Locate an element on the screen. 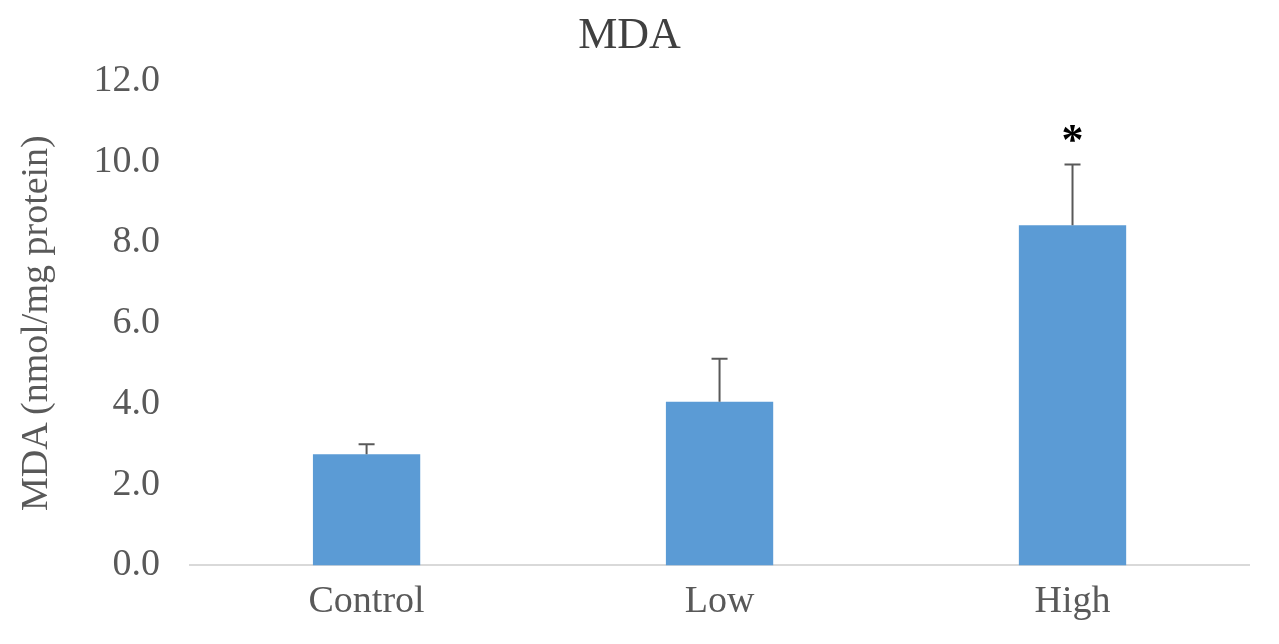 The width and height of the screenshot is (1279, 644). x-tick-label: Low is located at coordinates (719, 599).